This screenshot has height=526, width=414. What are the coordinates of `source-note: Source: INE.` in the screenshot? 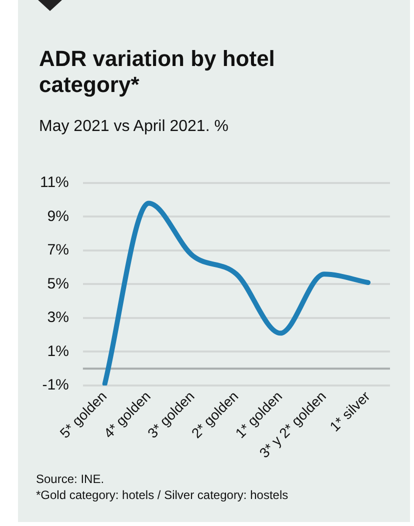 It's located at (71, 479).